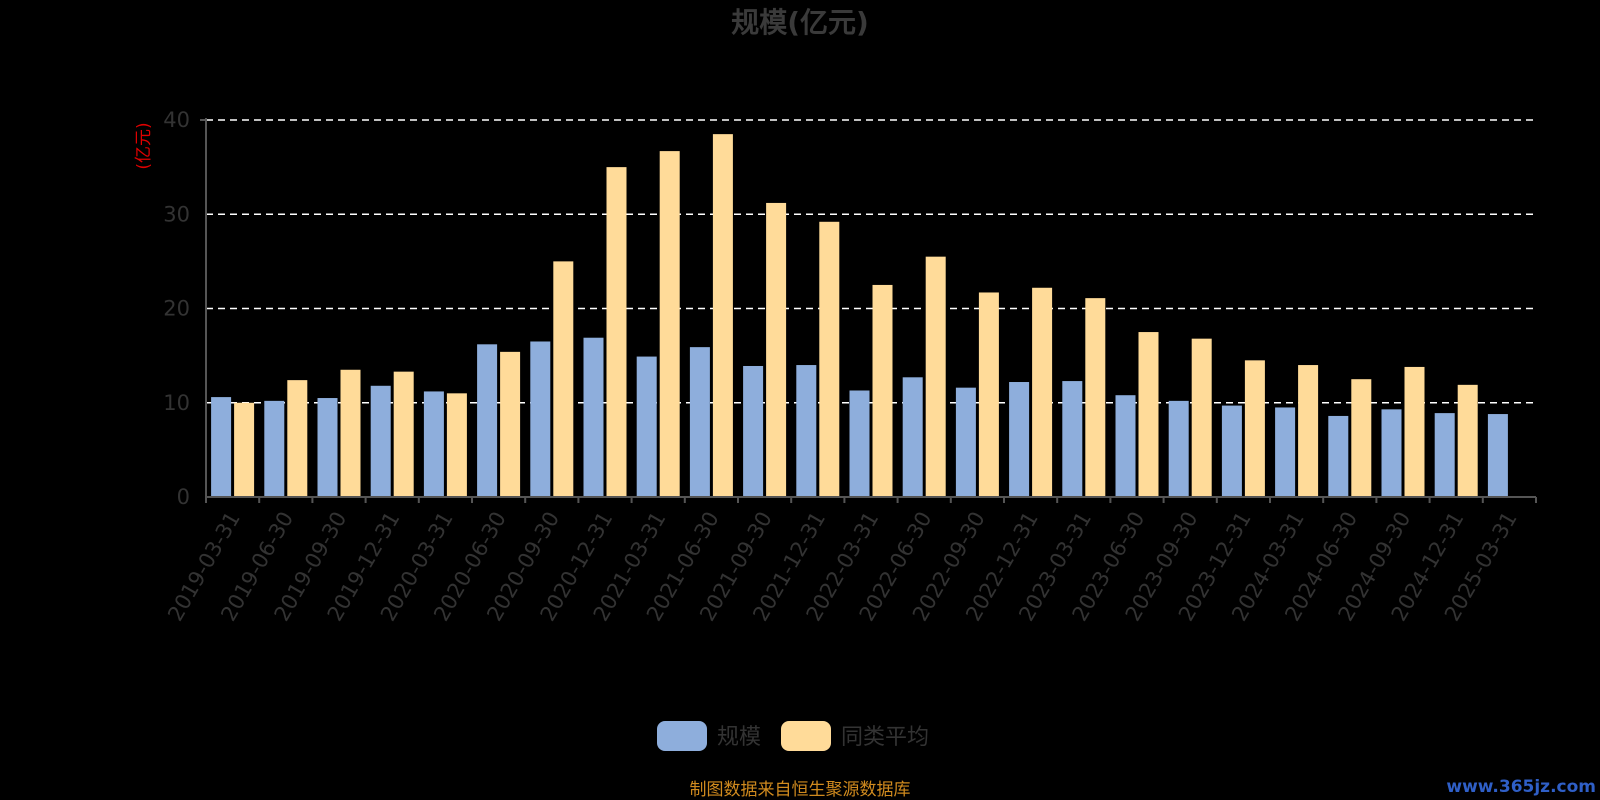 The width and height of the screenshot is (1600, 800). Describe the element at coordinates (176, 120) in the screenshot. I see `y-tick-label: 40` at that location.